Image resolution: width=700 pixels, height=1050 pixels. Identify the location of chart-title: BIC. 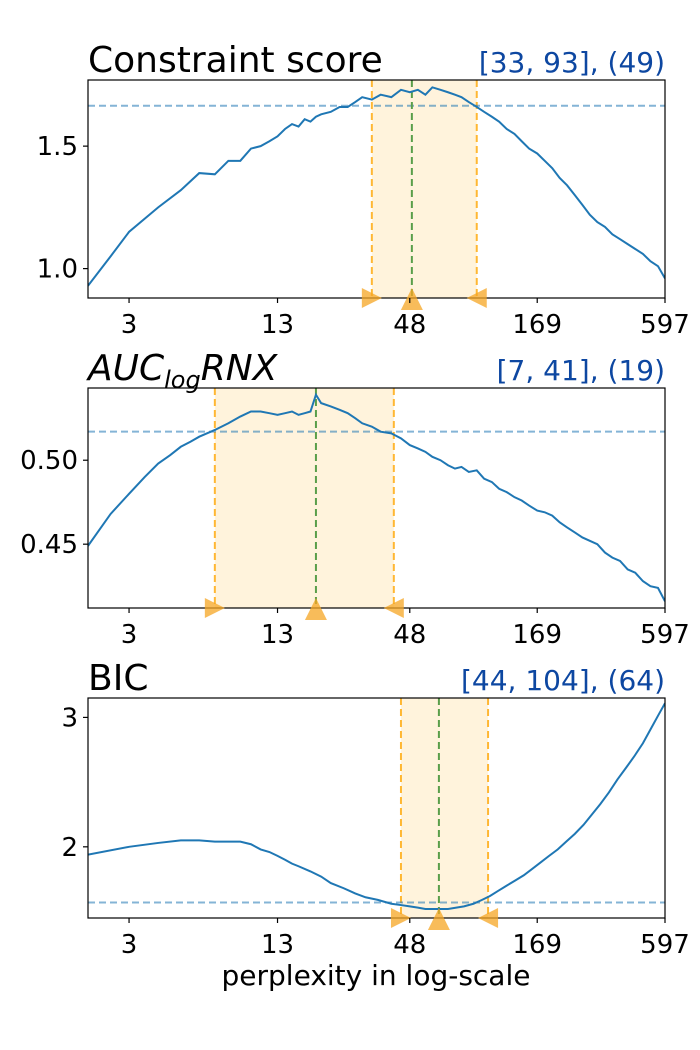
(118, 678).